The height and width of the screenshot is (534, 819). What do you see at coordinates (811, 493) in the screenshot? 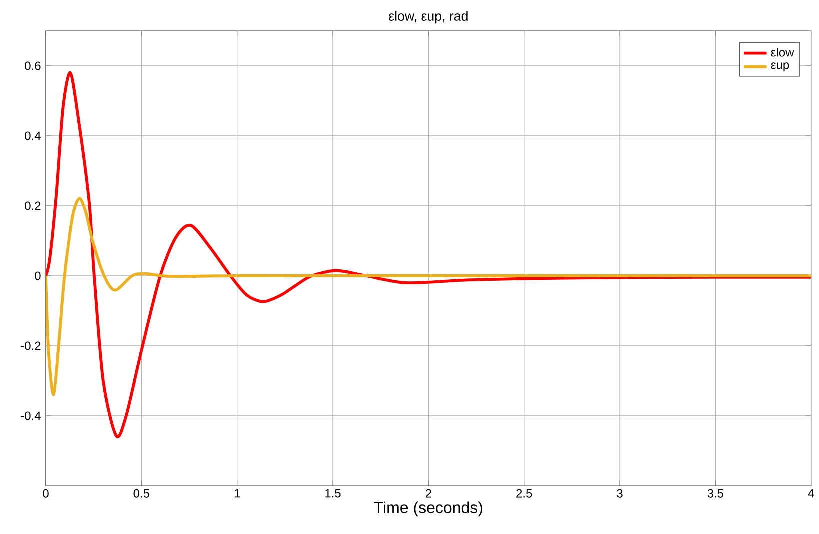
I see `x-tick-label: 4` at bounding box center [811, 493].